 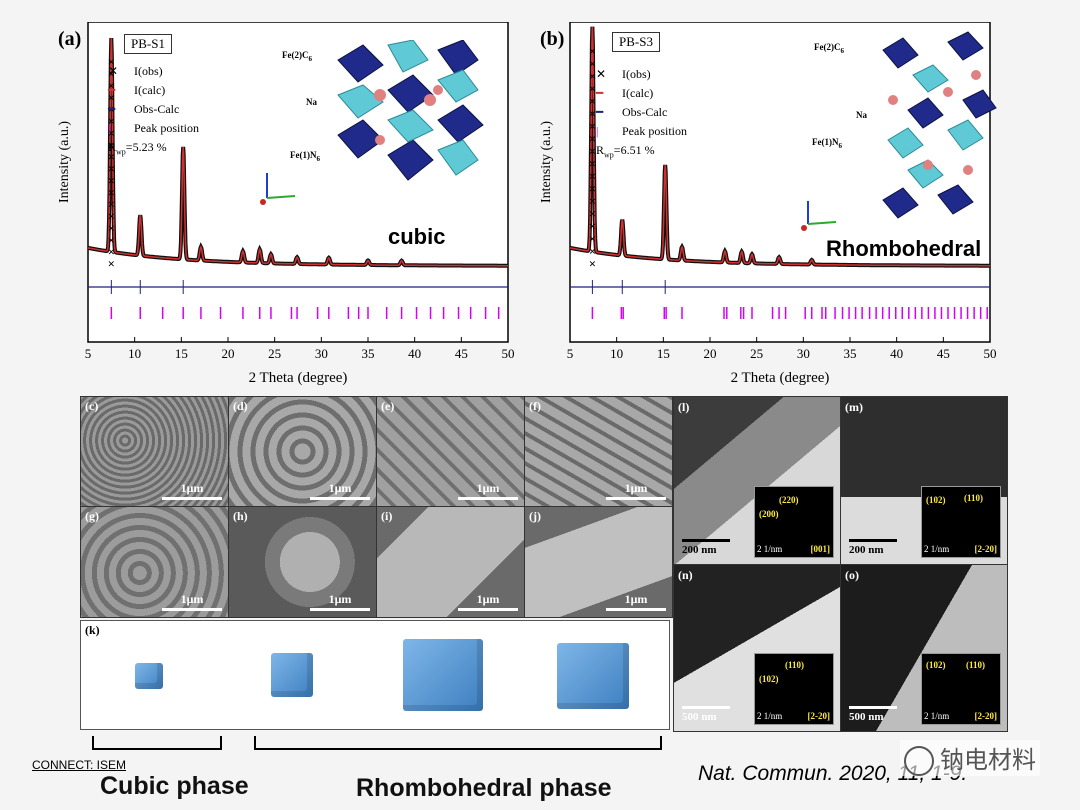 I want to click on saed-l-index2: (200), so click(x=769, y=514).